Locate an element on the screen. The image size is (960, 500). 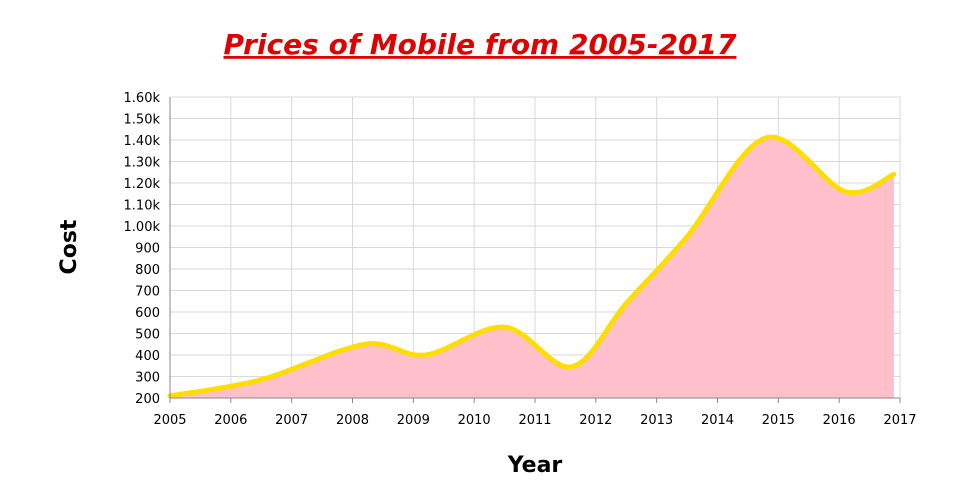
y-tick-label: 800 is located at coordinates (147, 270).